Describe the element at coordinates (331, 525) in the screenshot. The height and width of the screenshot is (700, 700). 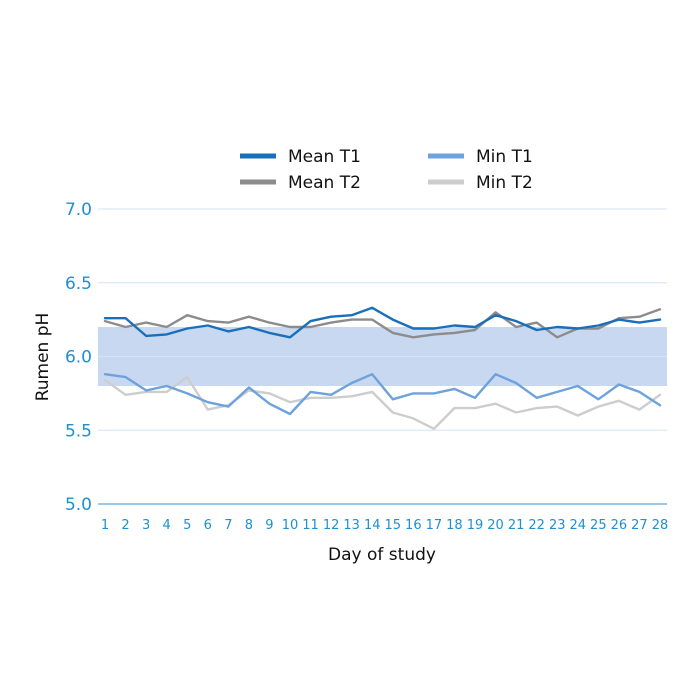
I see `x-tick-label: 12` at that location.